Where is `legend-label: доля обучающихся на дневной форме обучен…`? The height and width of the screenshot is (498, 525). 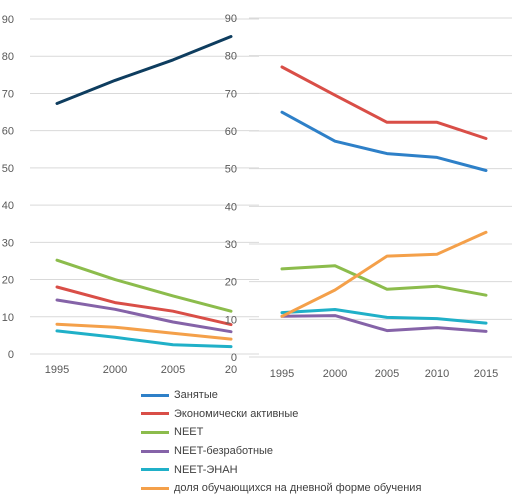
legend-label: доля обучающихся на дневной форме обучен… is located at coordinates (298, 488).